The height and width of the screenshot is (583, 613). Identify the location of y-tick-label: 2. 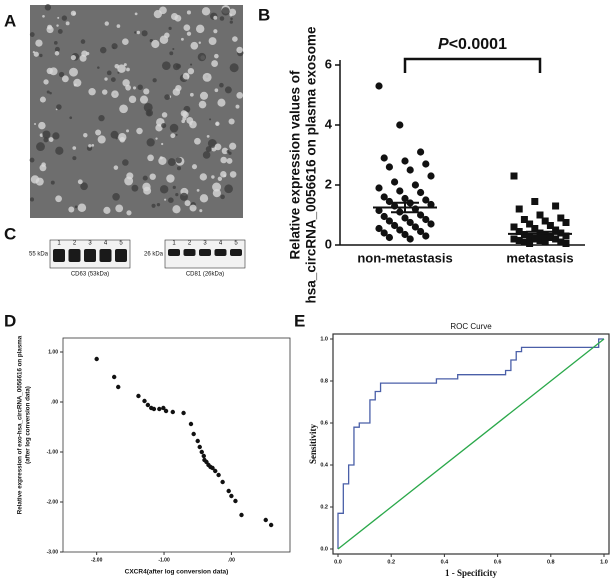
(328, 183).